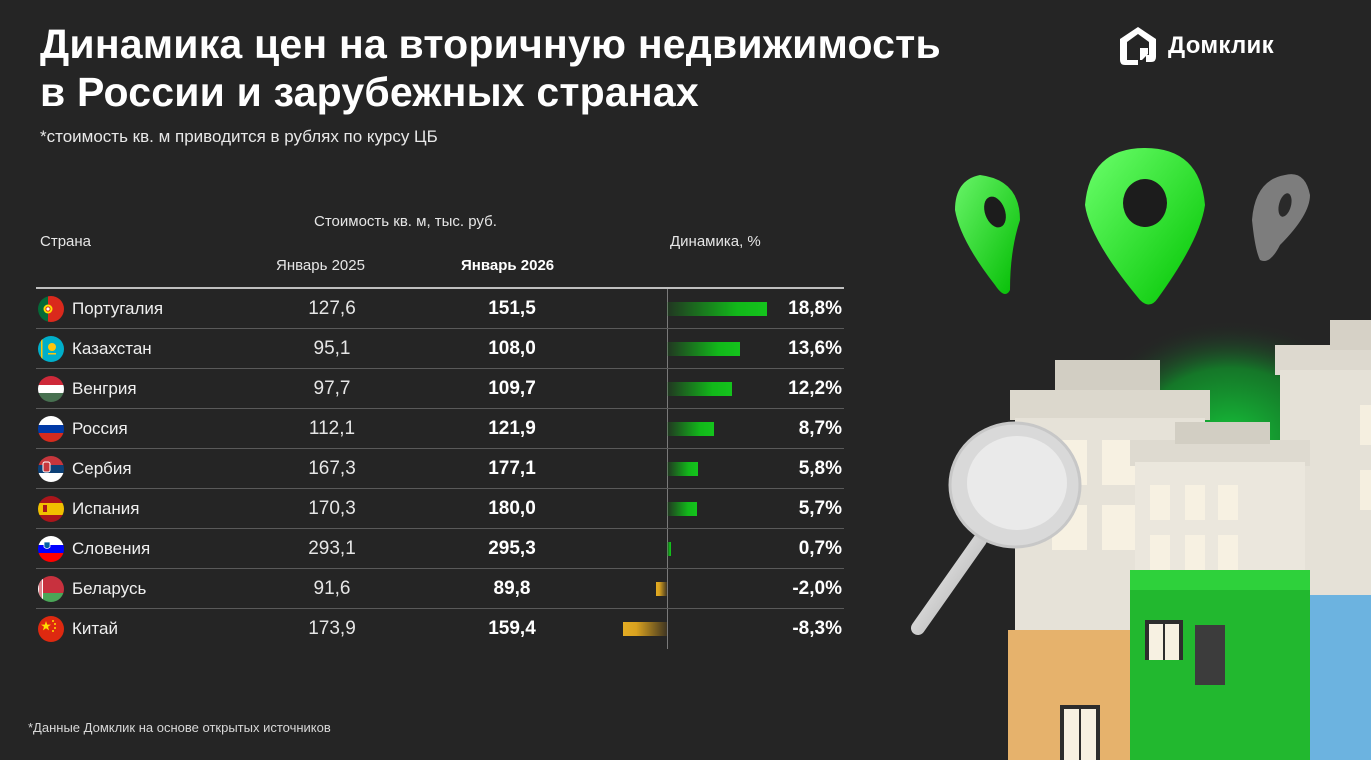 The height and width of the screenshot is (760, 1371). Describe the element at coordinates (51, 549) in the screenshot. I see `flag-slovenia-icon` at that location.